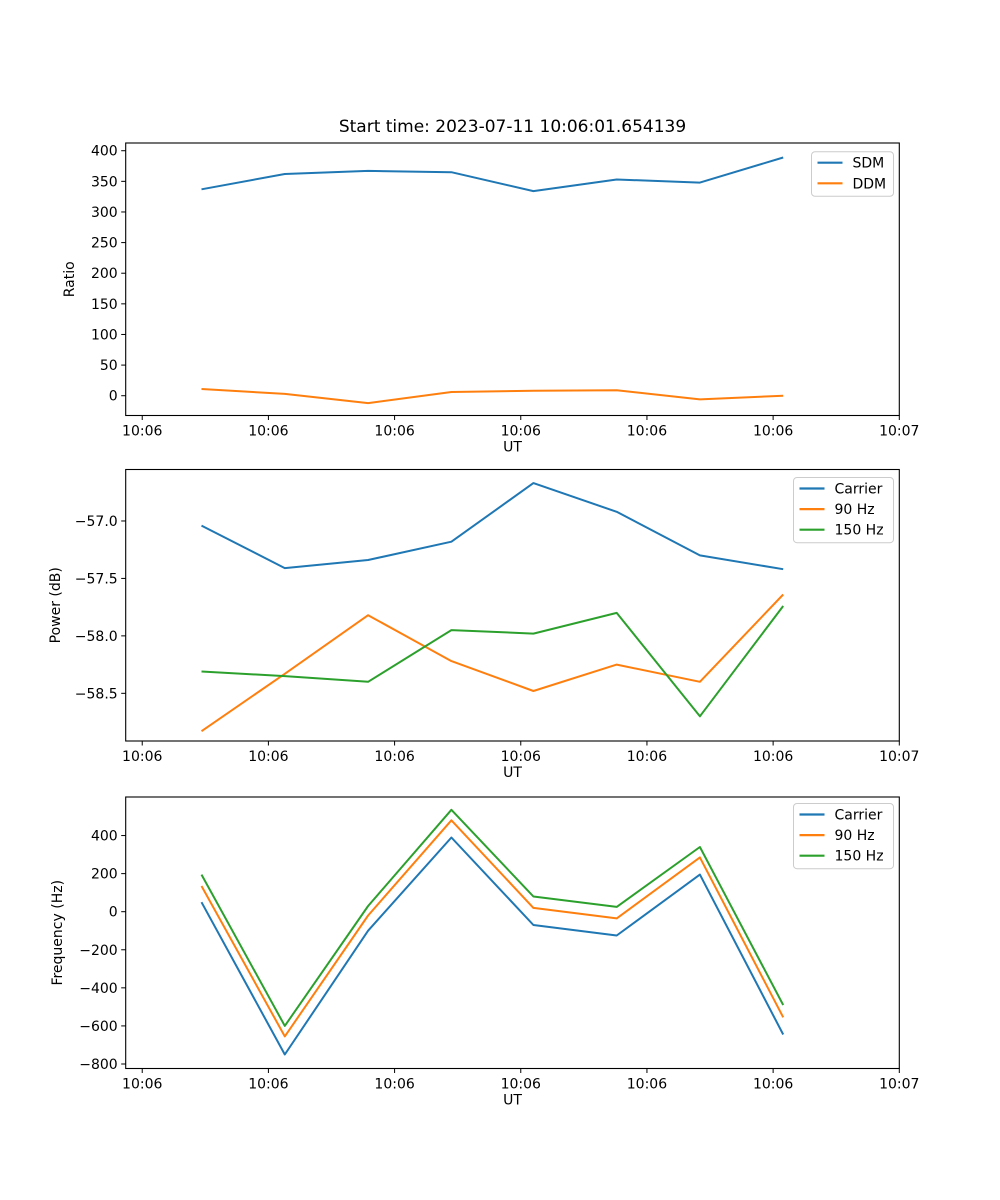 This screenshot has height=1200, width=1000. What do you see at coordinates (96, 637) in the screenshot?
I see `y-tick-label: −58.0` at bounding box center [96, 637].